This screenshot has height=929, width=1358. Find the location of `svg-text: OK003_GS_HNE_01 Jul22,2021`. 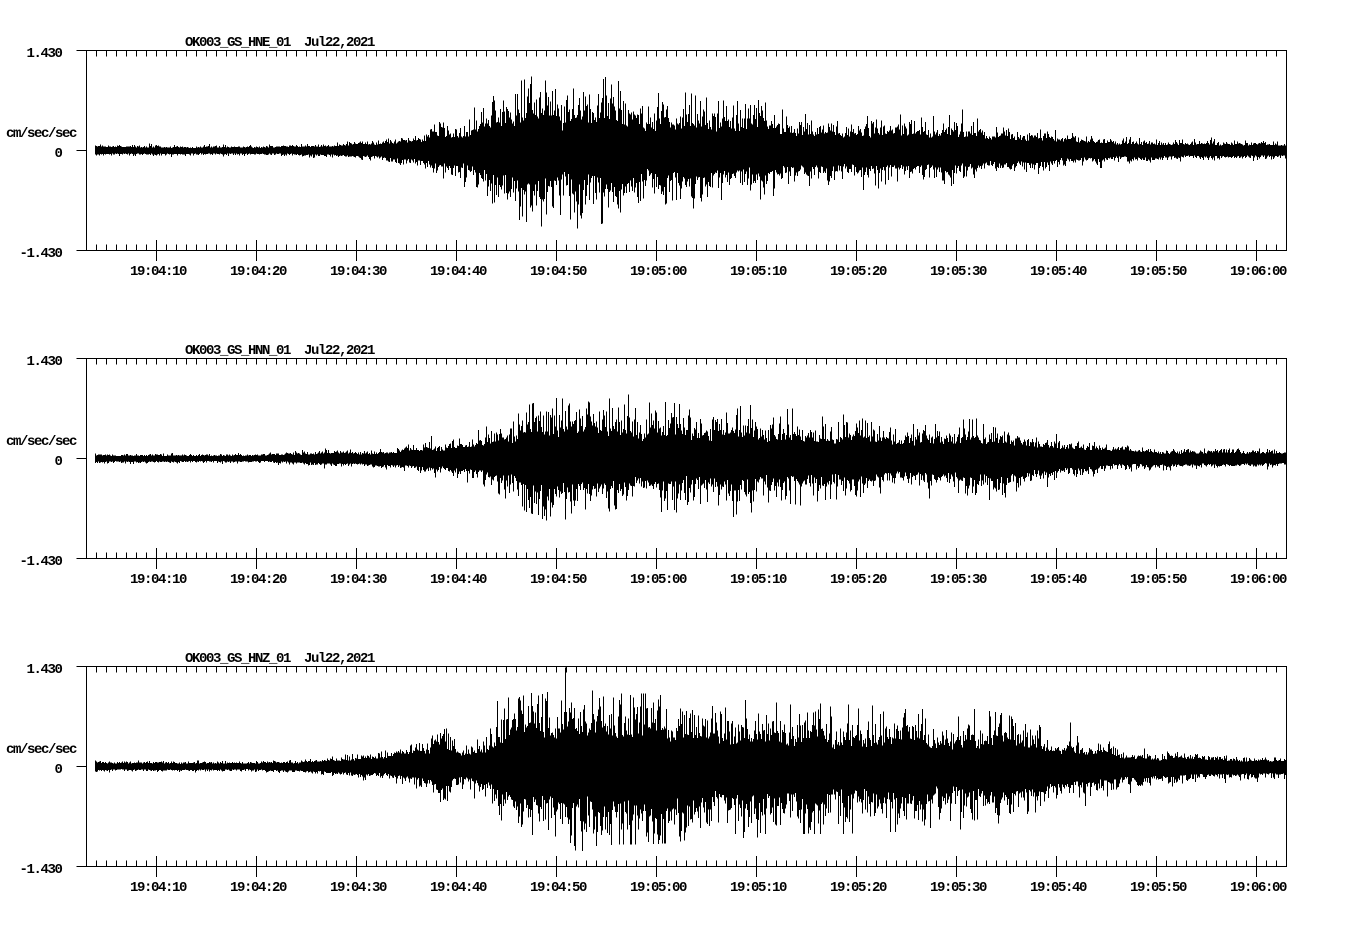

svg-text: OK003_GS_HNE_01 Jul22,2021 is located at coordinates (280, 43).